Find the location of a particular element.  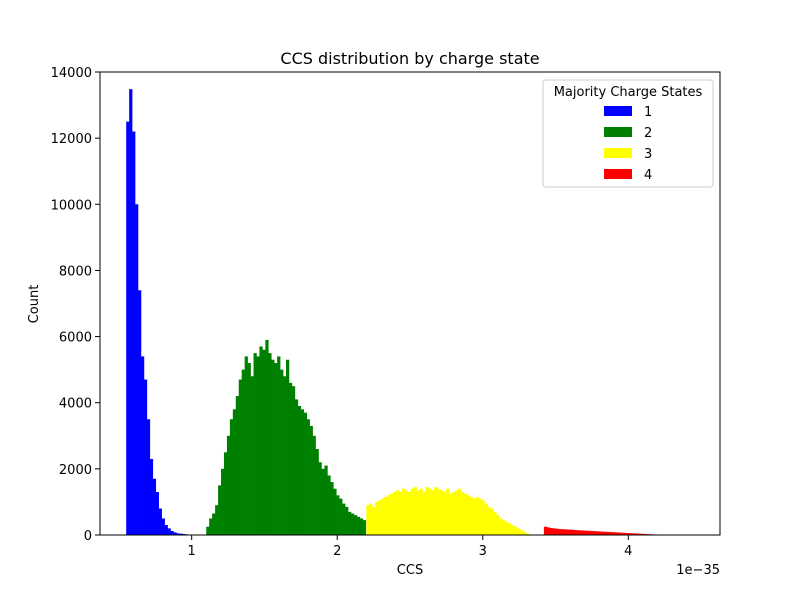

y-tick-label: 6000 is located at coordinates (75, 338).